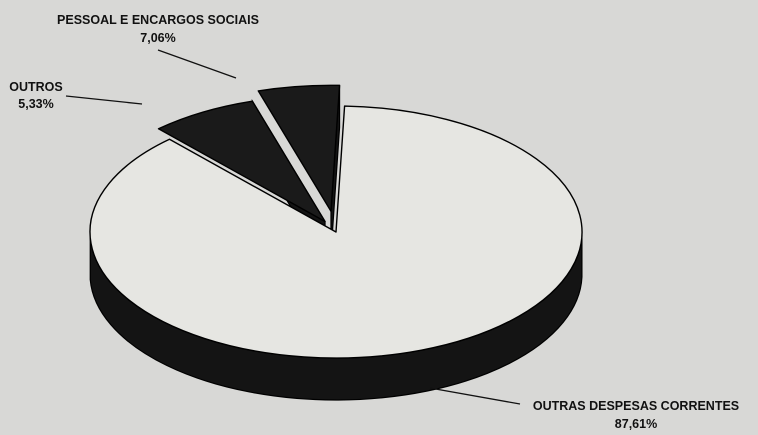 Image resolution: width=758 pixels, height=435 pixels. I want to click on label-pessoal-name: PESSOAL E ENCARGOS SOCIAIS, so click(158, 20).